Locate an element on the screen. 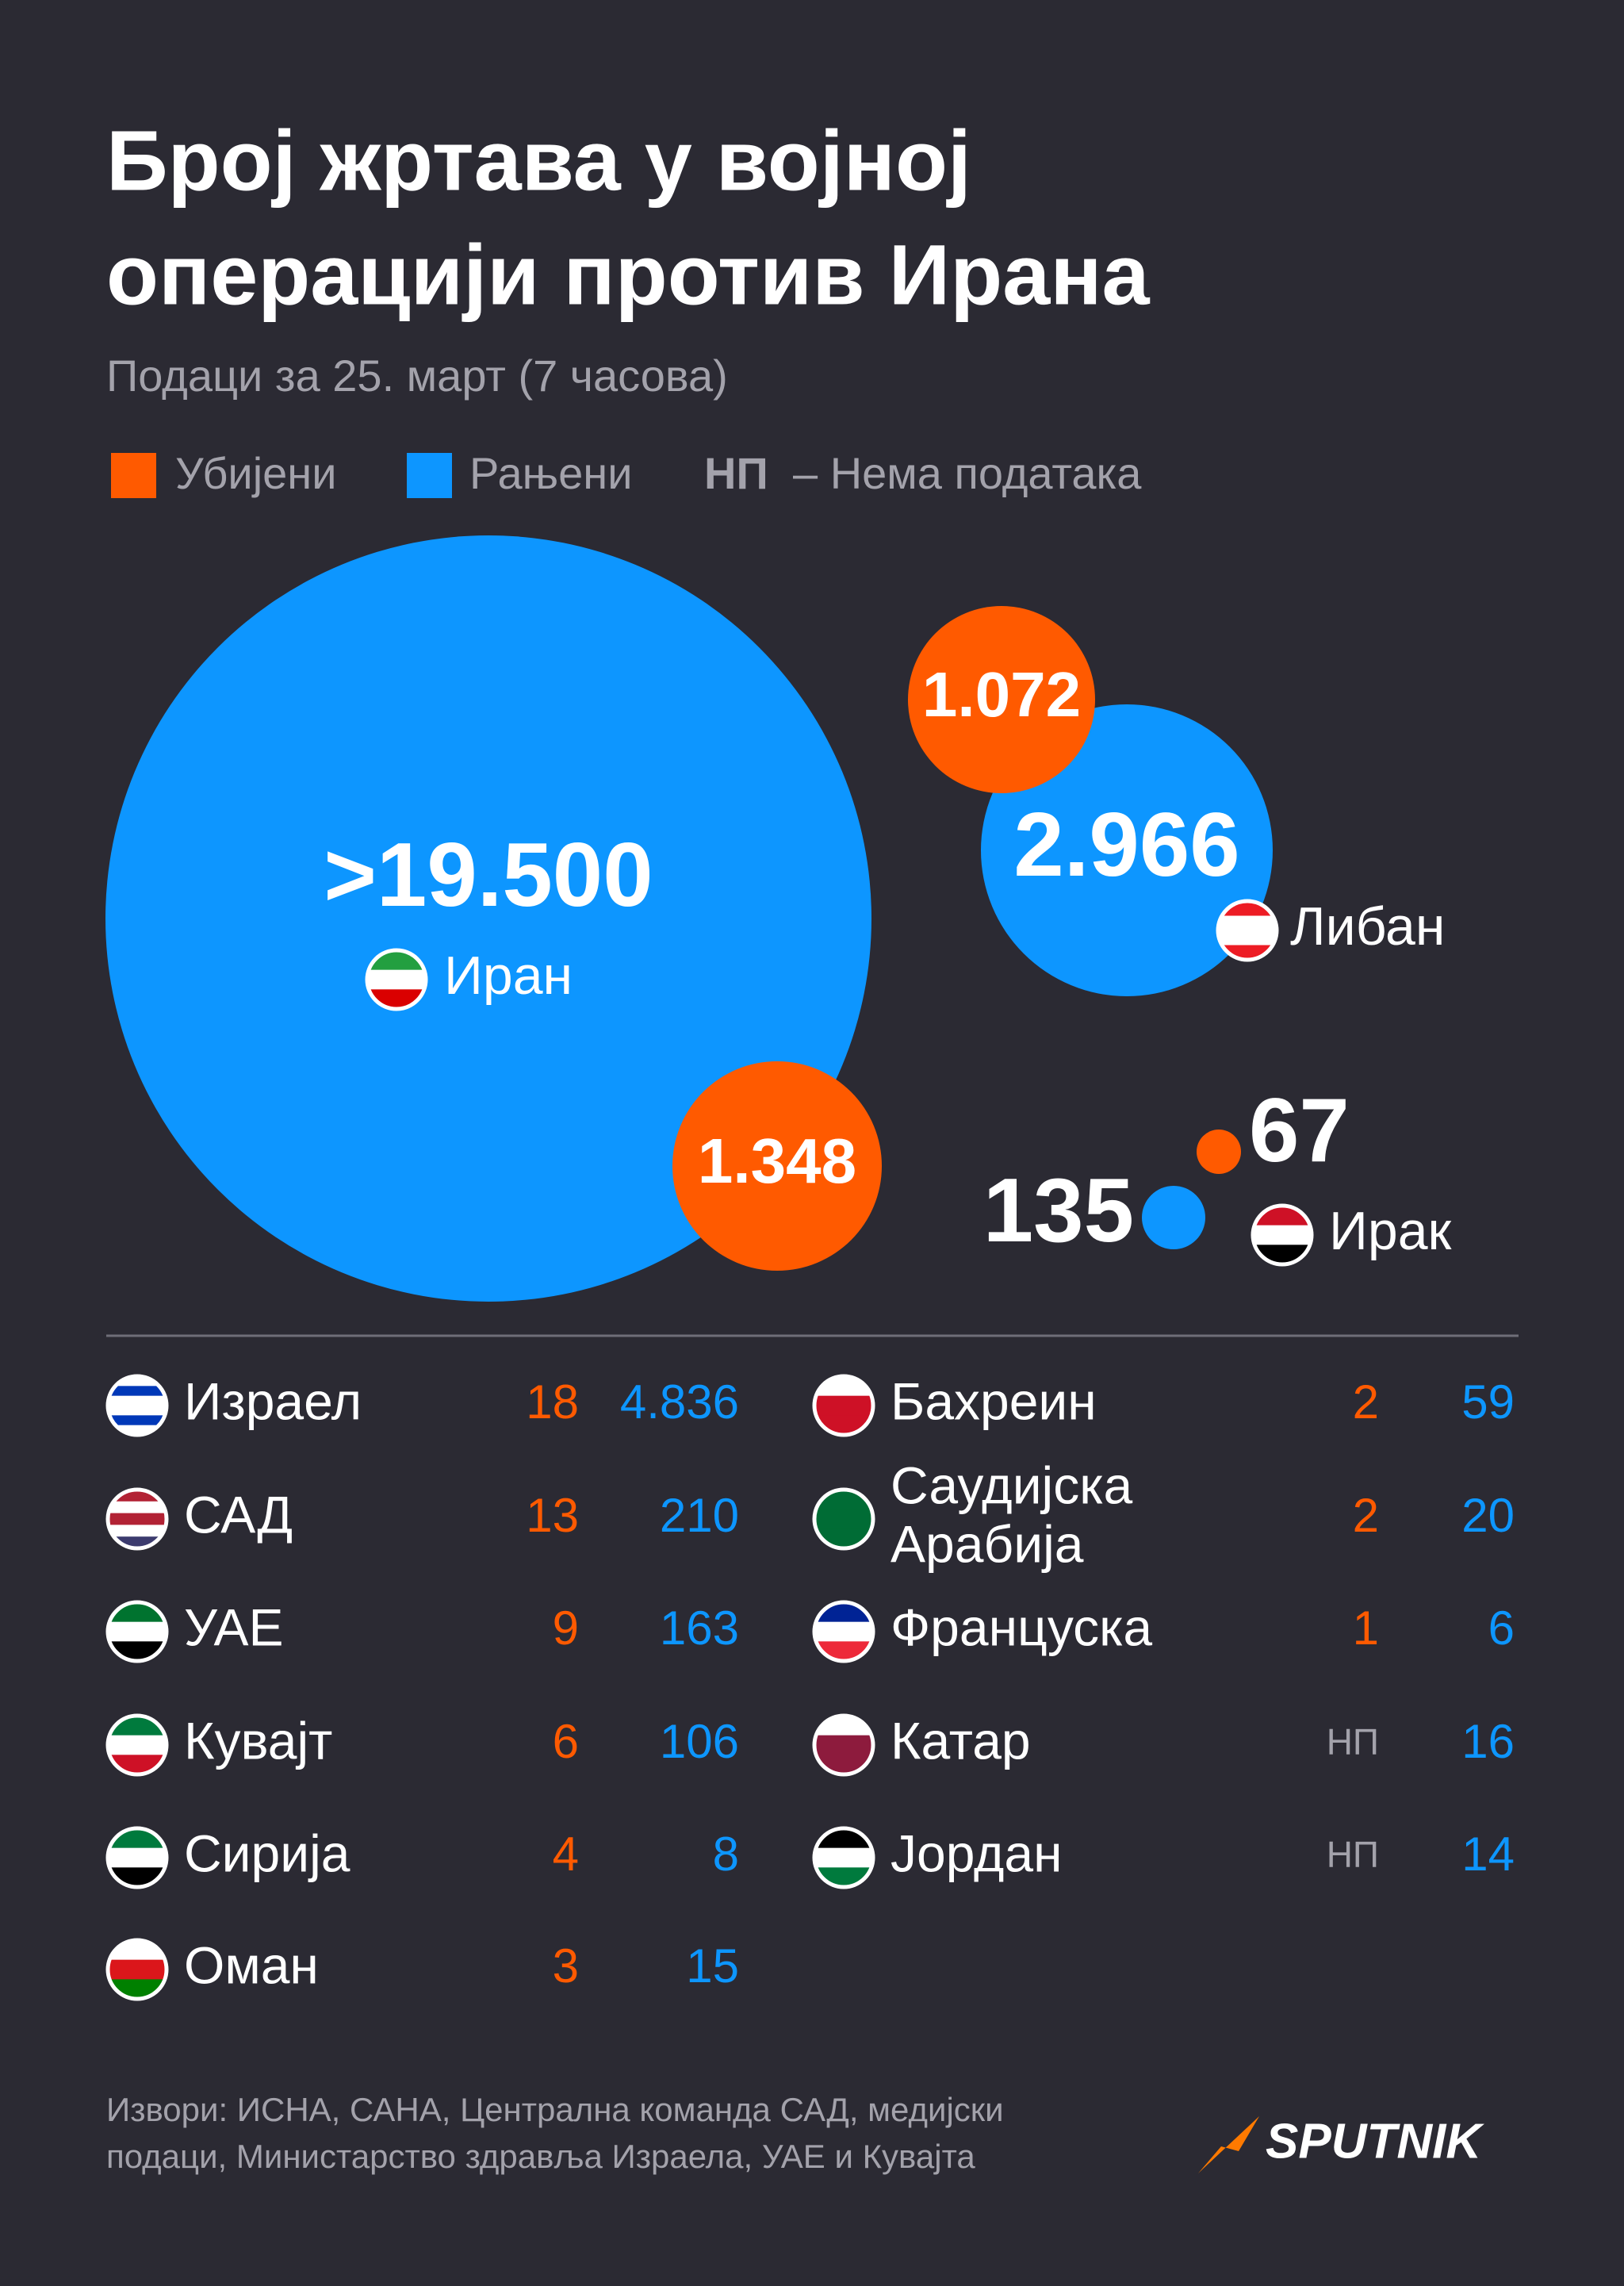 Image resolution: width=1624 pixels, height=2286 pixels. title: операцији против Ирана is located at coordinates (628, 275).